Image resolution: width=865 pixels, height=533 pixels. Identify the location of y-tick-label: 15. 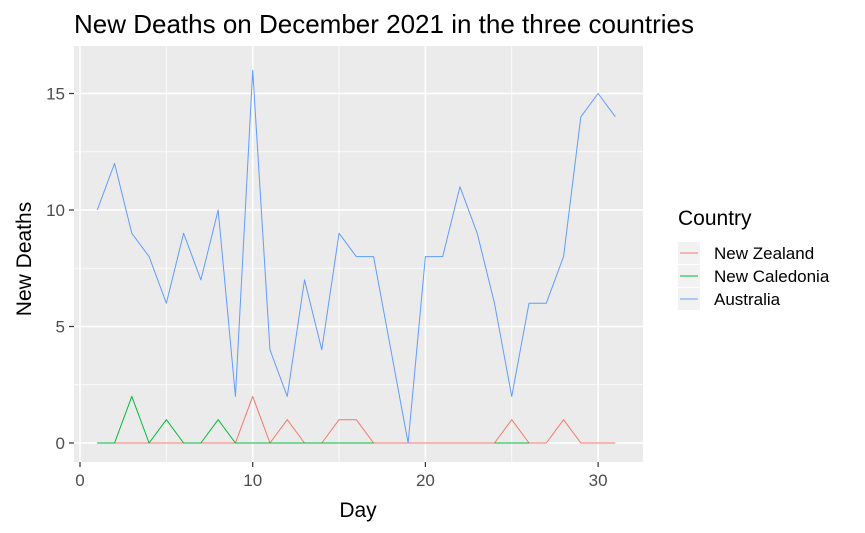
(55, 94).